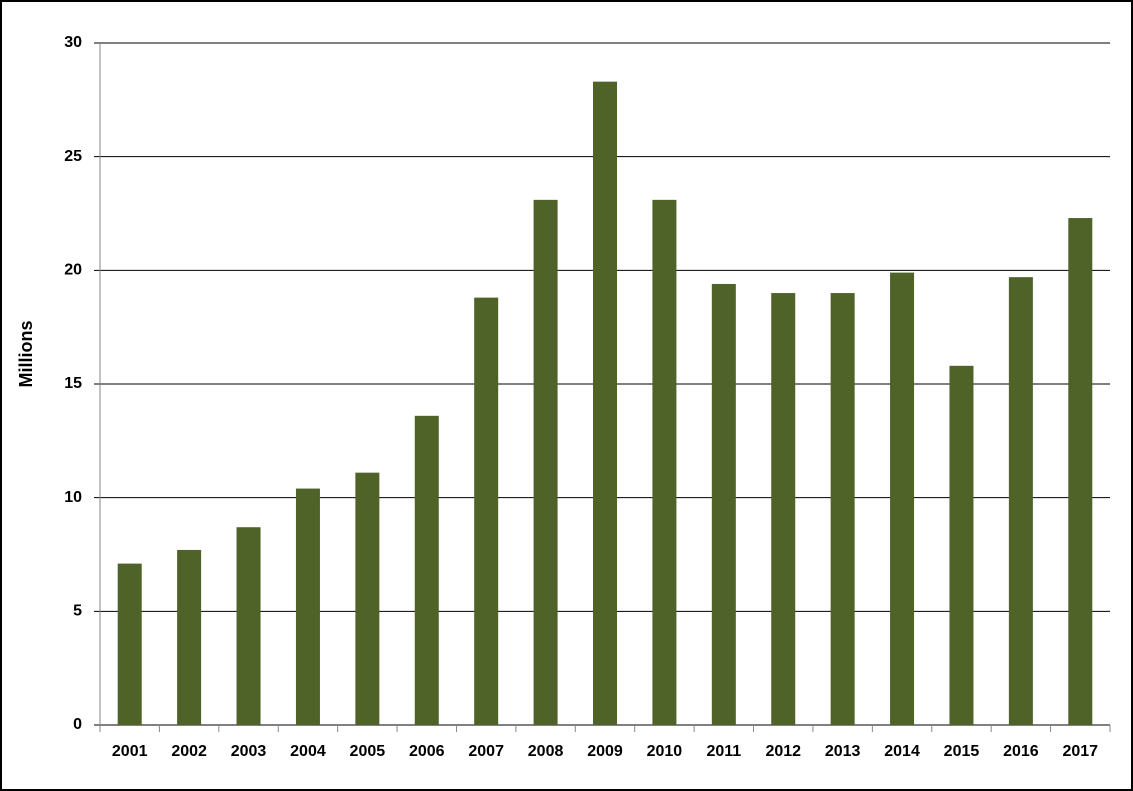 This screenshot has width=1133, height=791. Describe the element at coordinates (783, 751) in the screenshot. I see `x-tick-label: 2012` at that location.